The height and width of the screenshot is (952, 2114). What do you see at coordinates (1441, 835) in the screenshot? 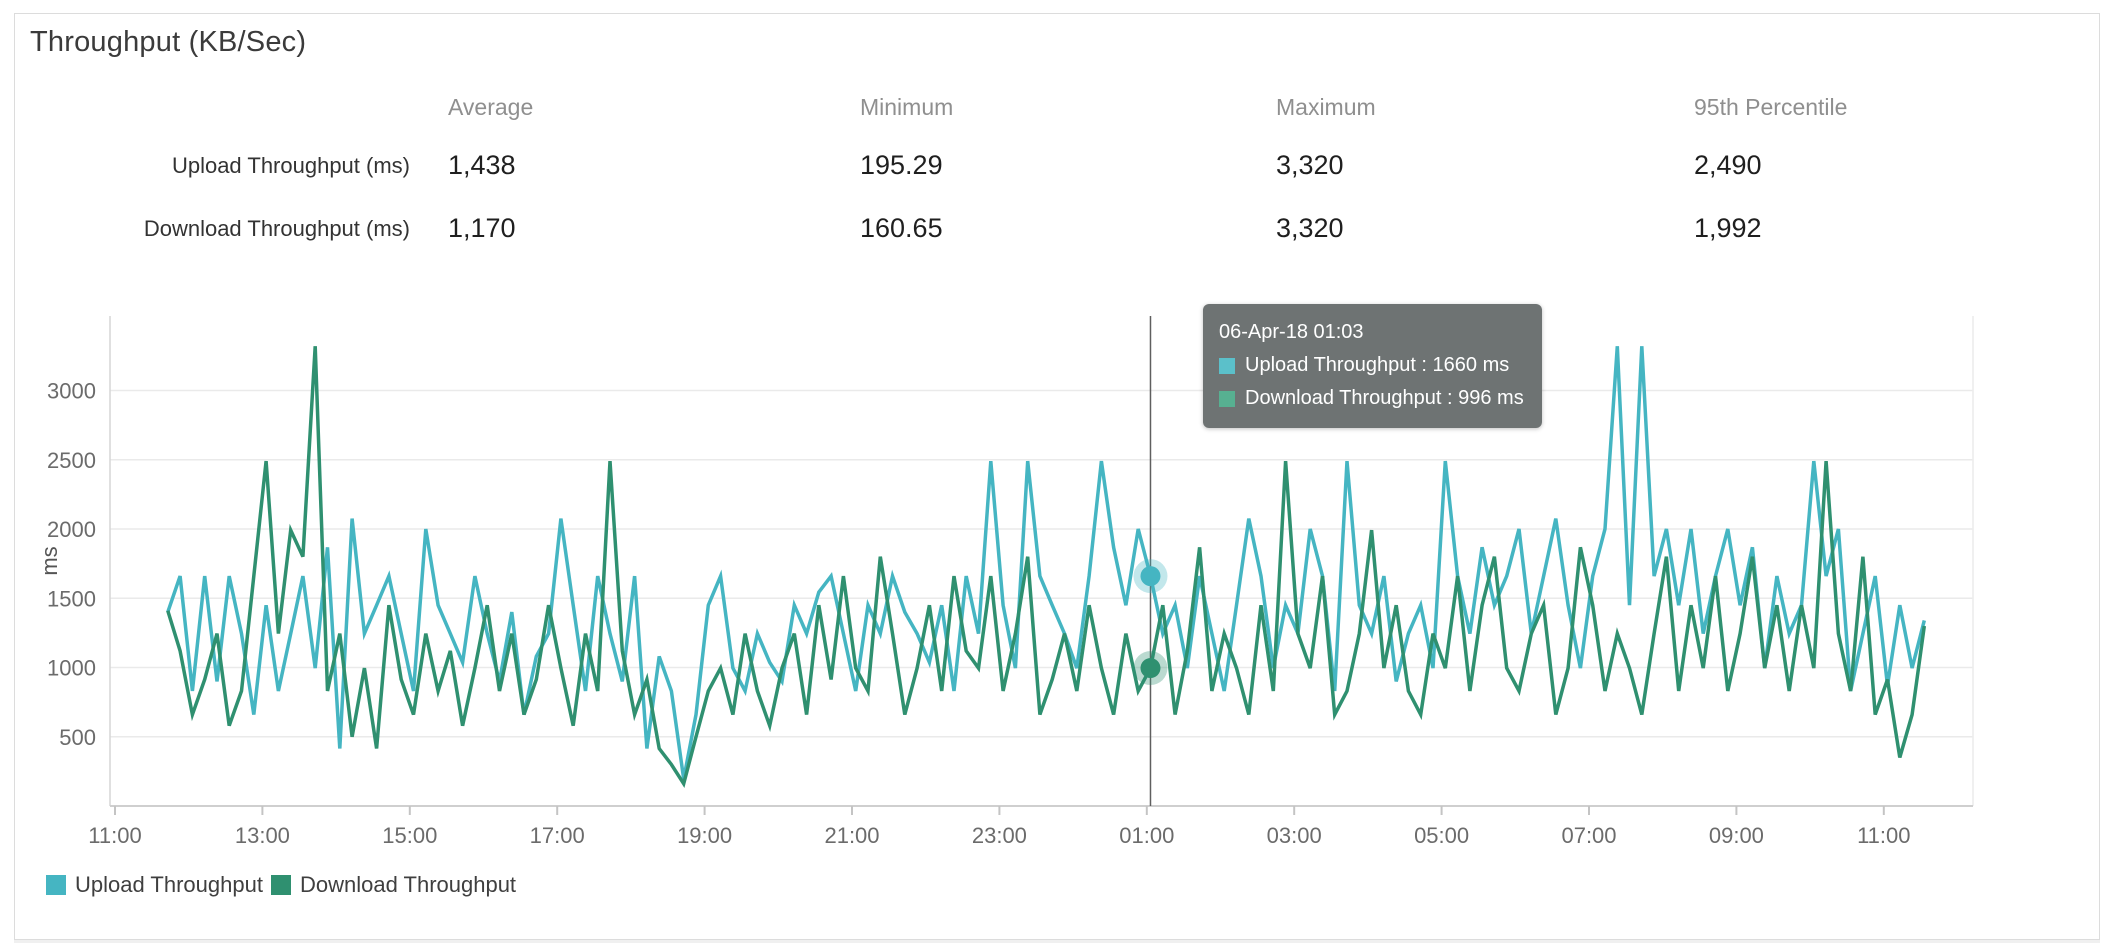
I see `x-tick-label: 05:00` at bounding box center [1441, 835].